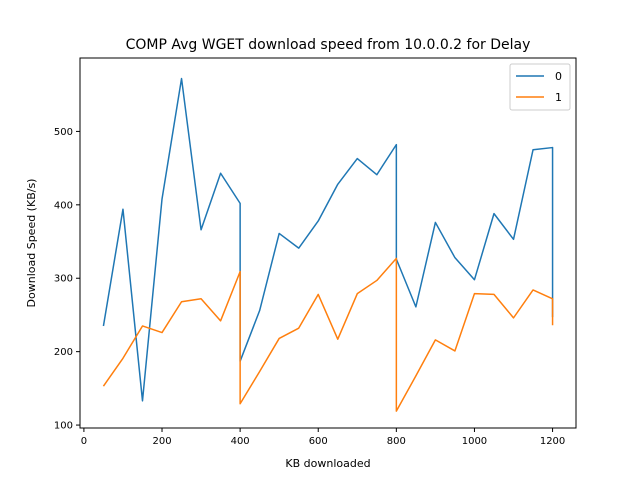  Describe the element at coordinates (63, 352) in the screenshot. I see `y-tick-label: 200` at that location.